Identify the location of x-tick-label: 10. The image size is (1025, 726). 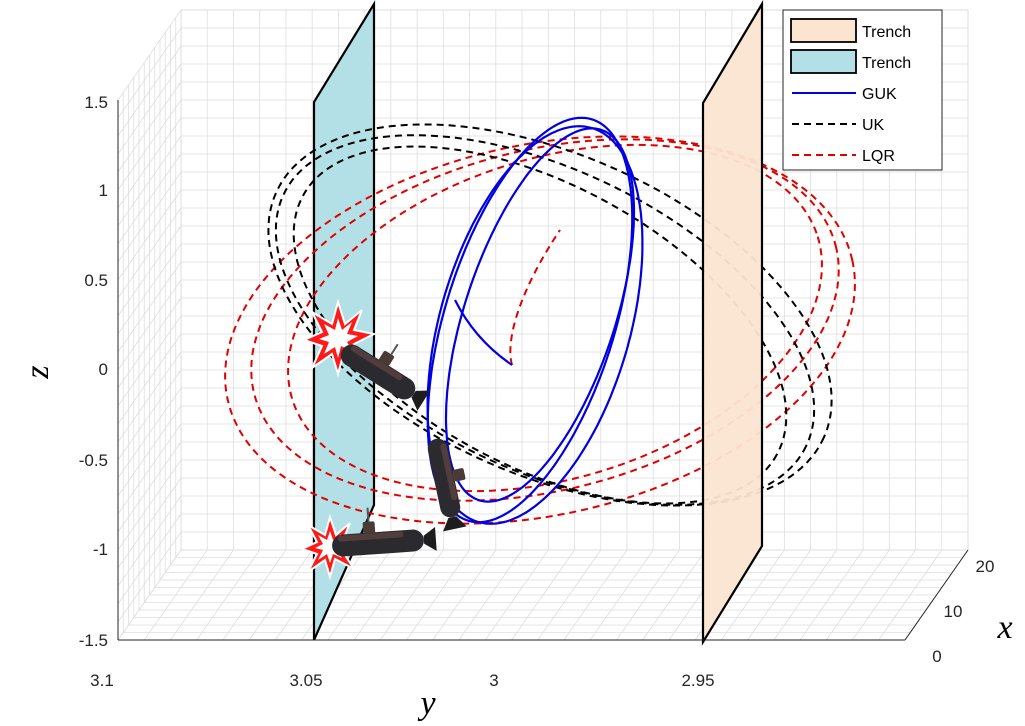
(953, 611).